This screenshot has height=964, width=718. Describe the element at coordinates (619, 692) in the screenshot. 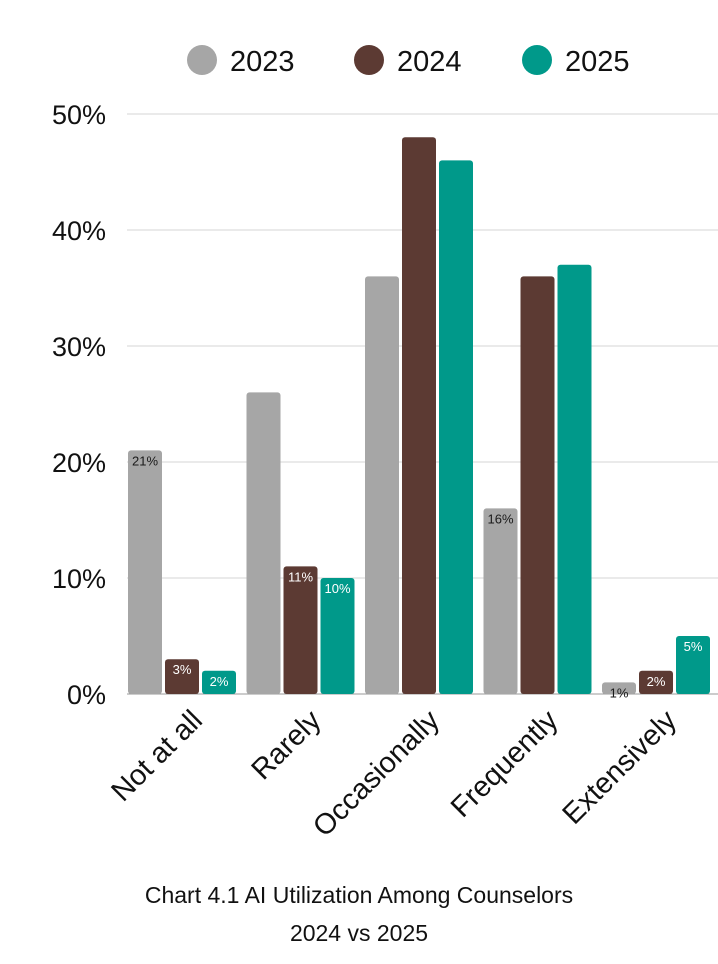

I see `data-label: 1%` at that location.